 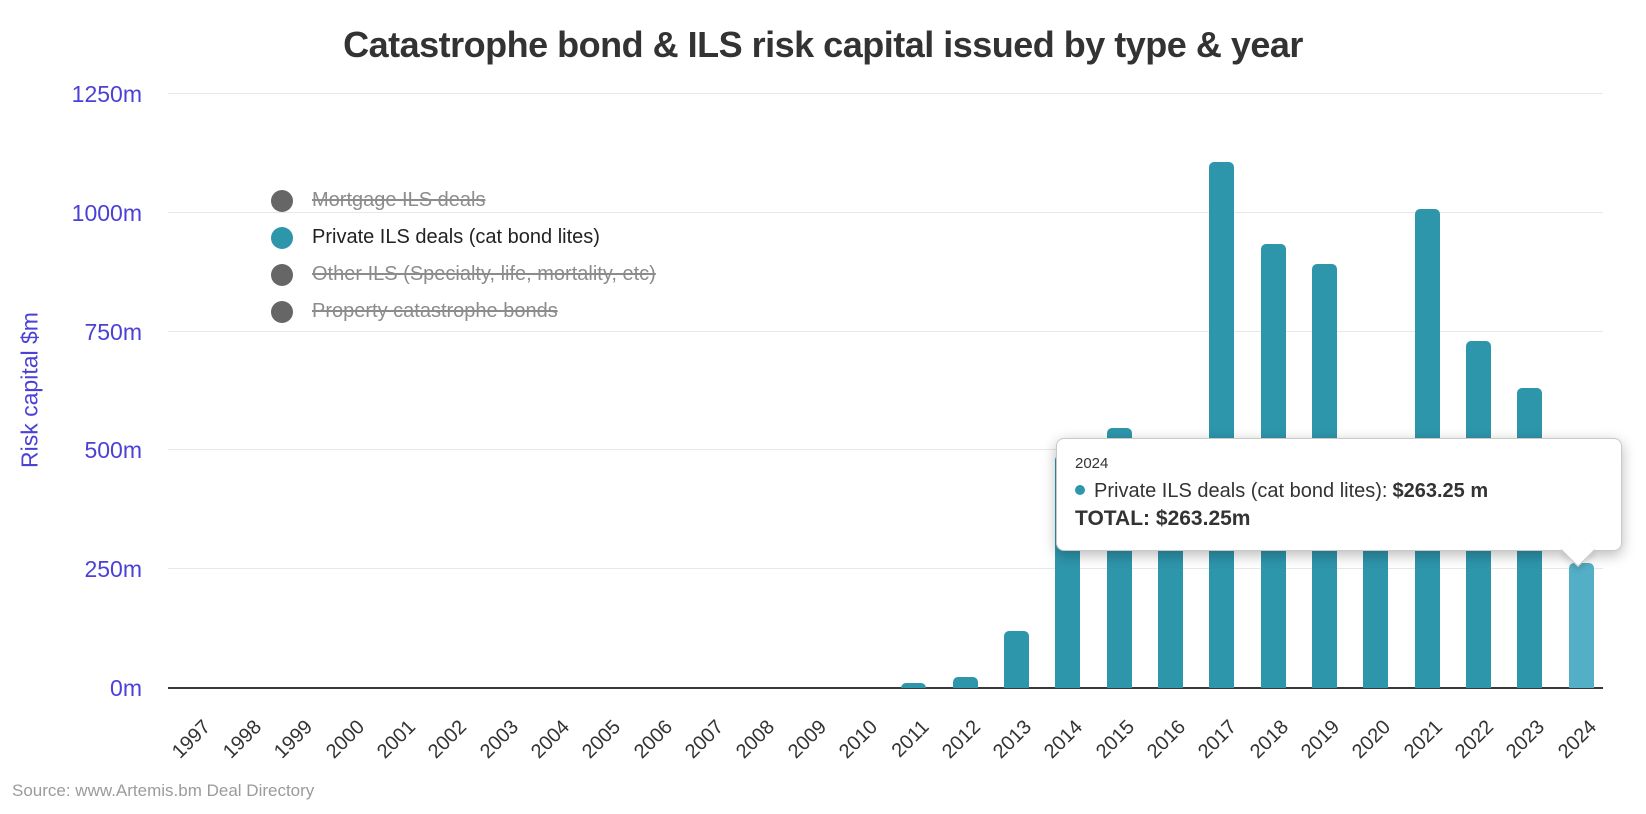 I want to click on tooltip-year: 2024, so click(x=1092, y=463).